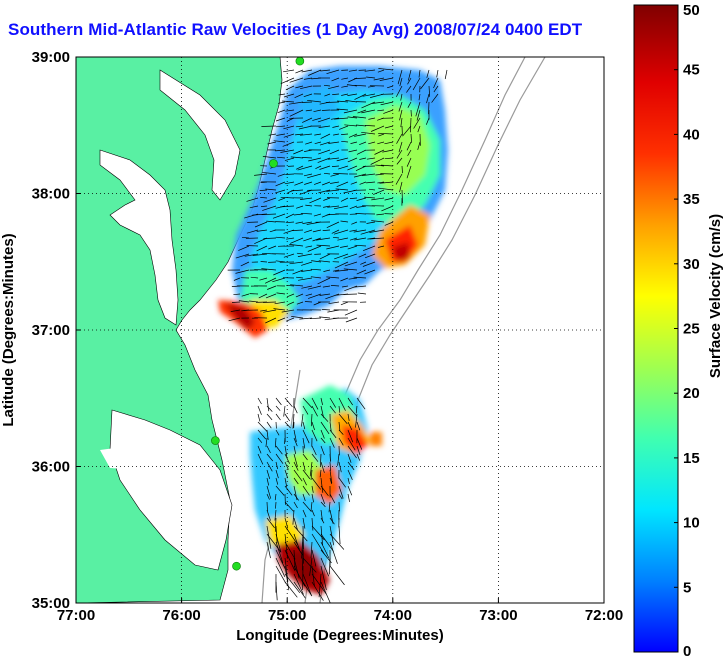  I want to click on y-axis-label: Latitude (Degrees:Minutes), so click(8, 329).